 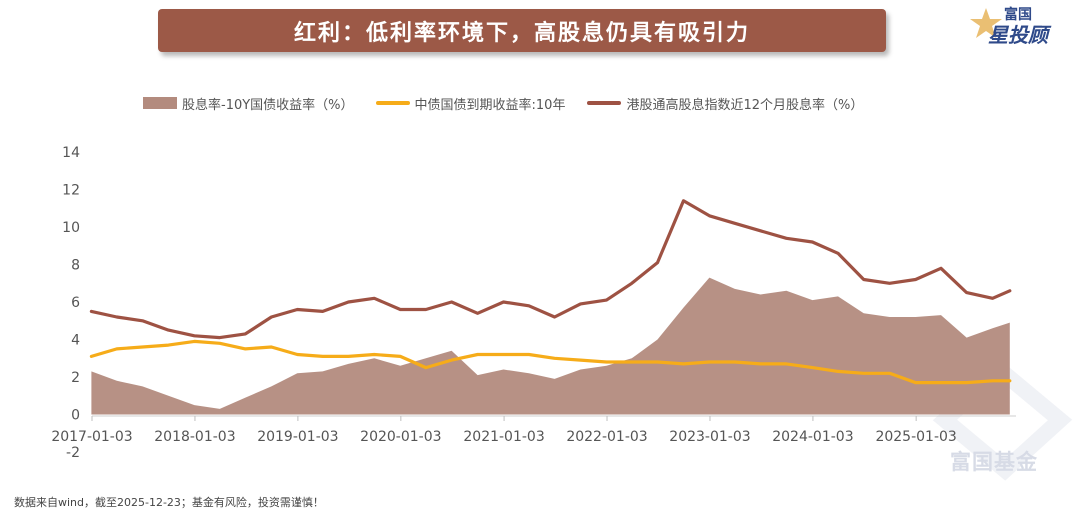 I want to click on legend-swatch-spread, so click(x=160, y=103).